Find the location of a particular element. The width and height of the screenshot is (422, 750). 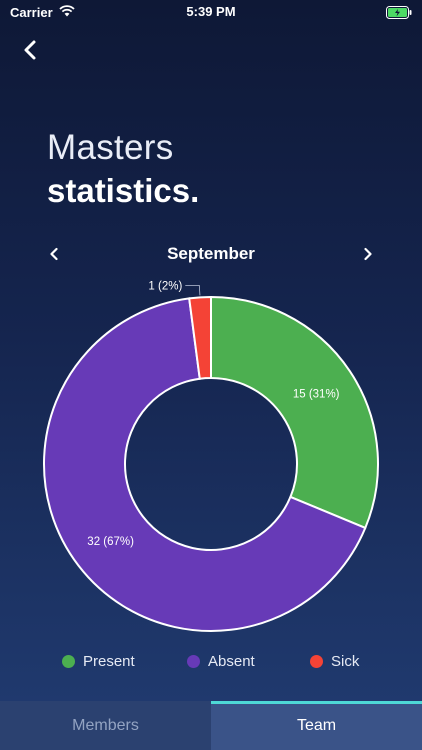

legend-item-present: Present is located at coordinates (98, 661).